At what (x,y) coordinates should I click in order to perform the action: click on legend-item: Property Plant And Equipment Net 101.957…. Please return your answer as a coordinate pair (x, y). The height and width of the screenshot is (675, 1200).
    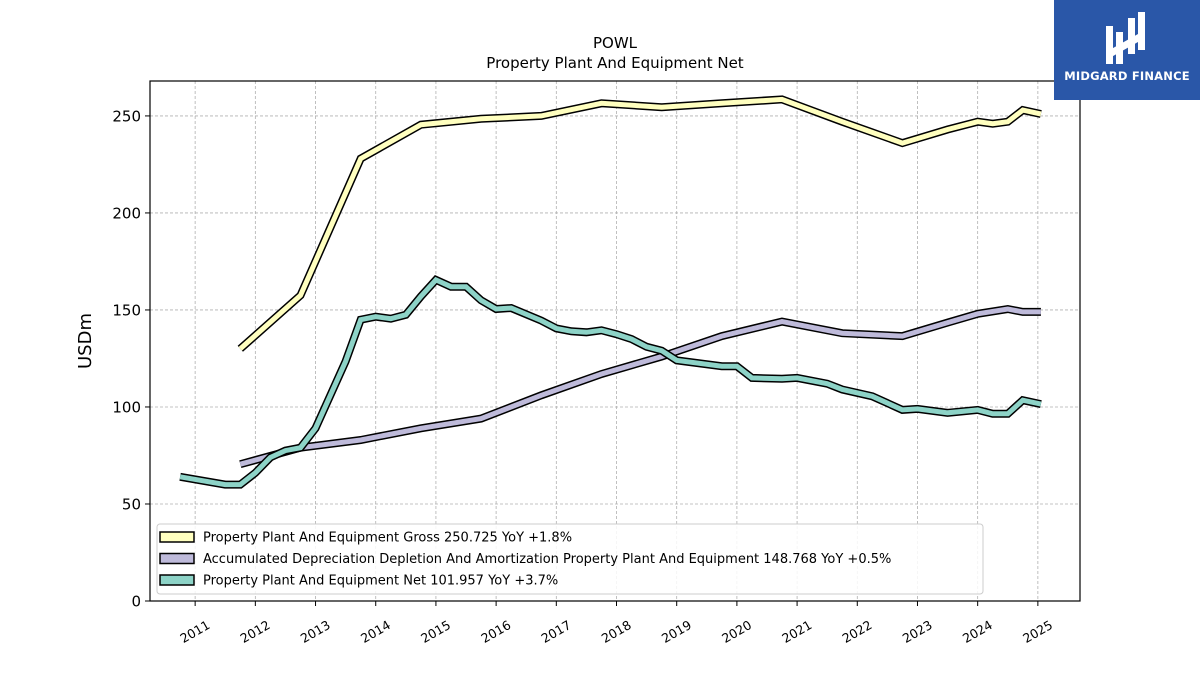
    Looking at the image, I should click on (358, 581).